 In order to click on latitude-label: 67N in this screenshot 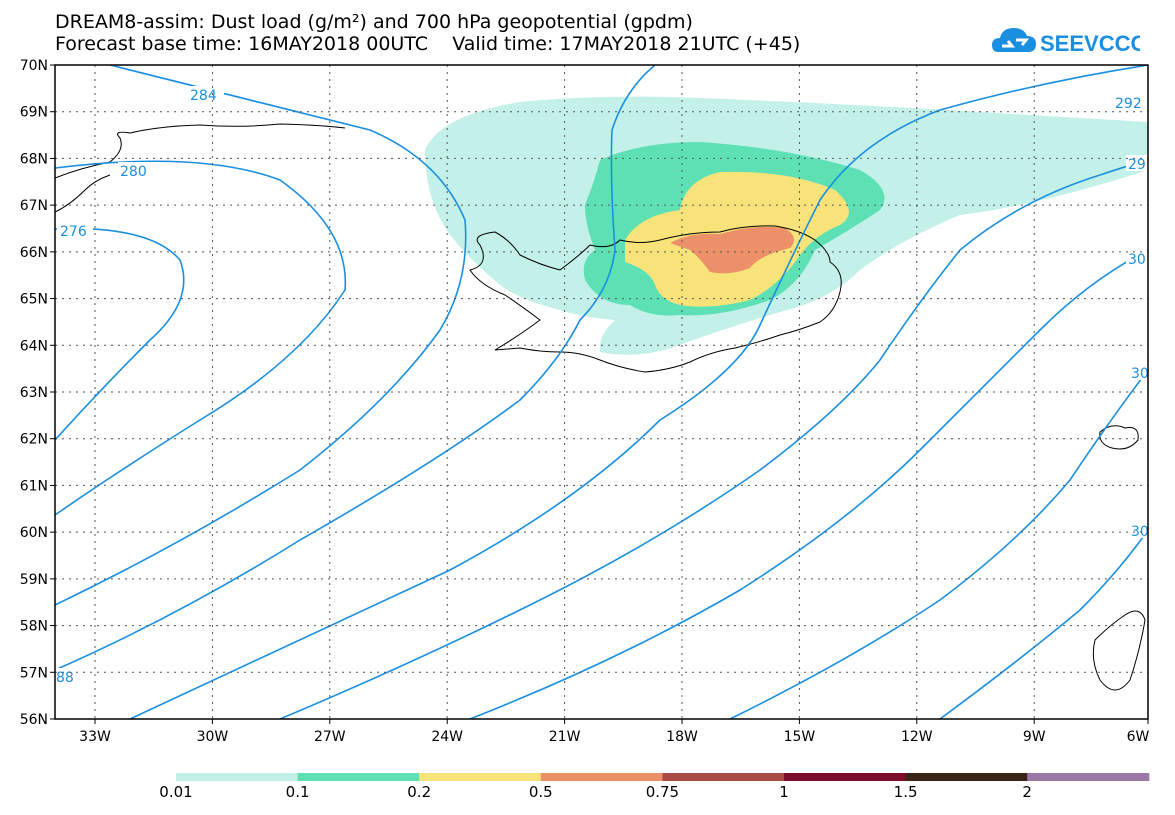, I will do `click(34, 206)`.